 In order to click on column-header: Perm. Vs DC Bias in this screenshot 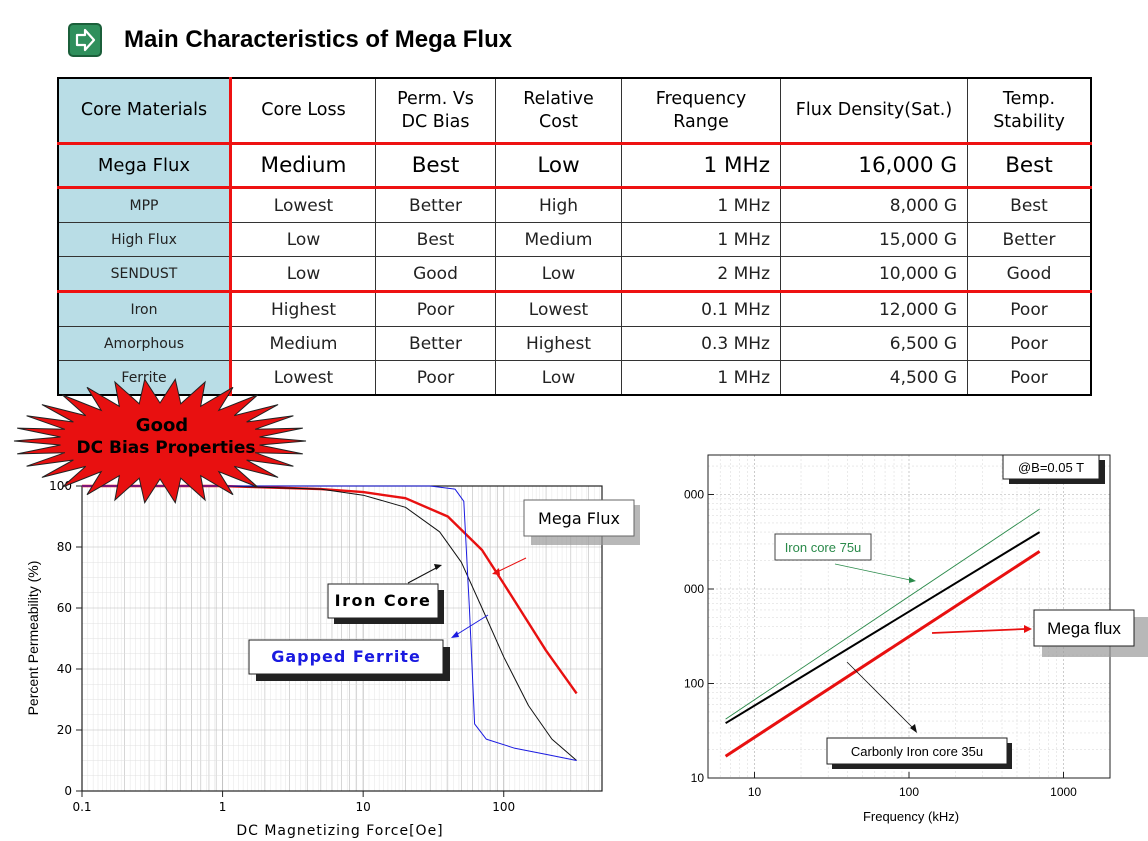, I will do `click(435, 111)`.